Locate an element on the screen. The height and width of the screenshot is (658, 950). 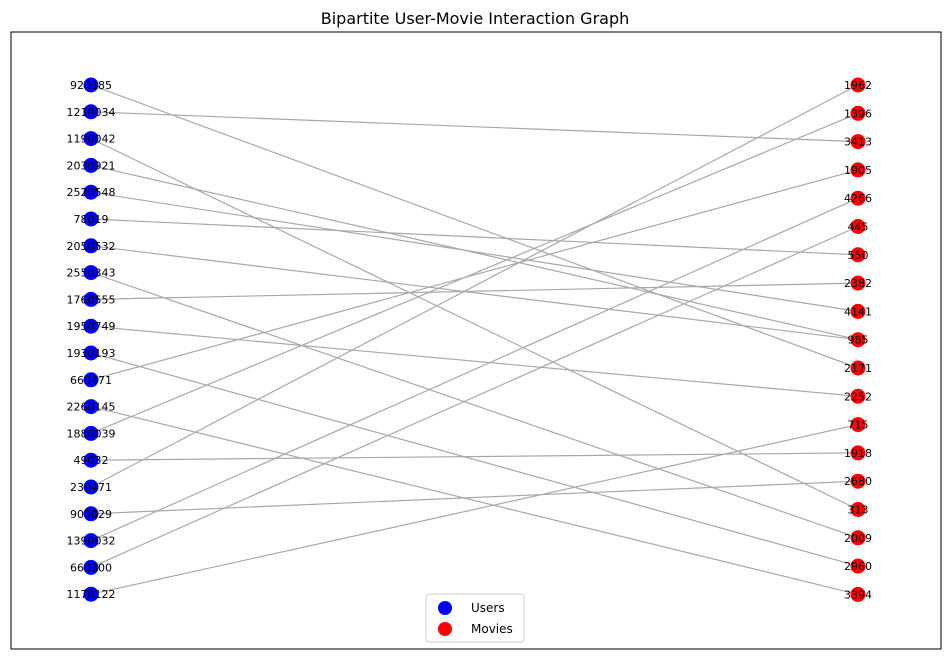
movie-node-label: 3413 is located at coordinates (858, 142).